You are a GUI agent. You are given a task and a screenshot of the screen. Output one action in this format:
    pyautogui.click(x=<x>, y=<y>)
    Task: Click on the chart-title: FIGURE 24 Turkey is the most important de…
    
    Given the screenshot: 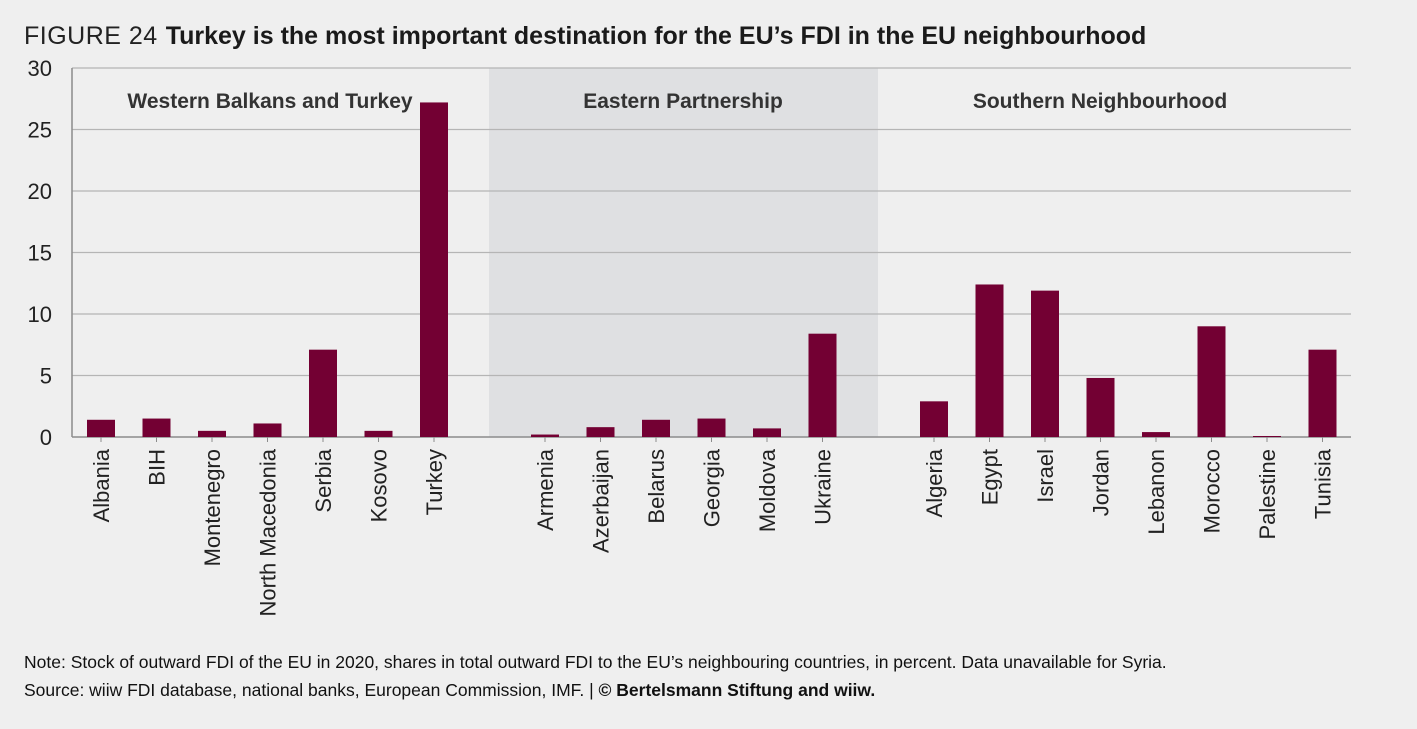 What is the action you would take?
    pyautogui.click(x=585, y=36)
    